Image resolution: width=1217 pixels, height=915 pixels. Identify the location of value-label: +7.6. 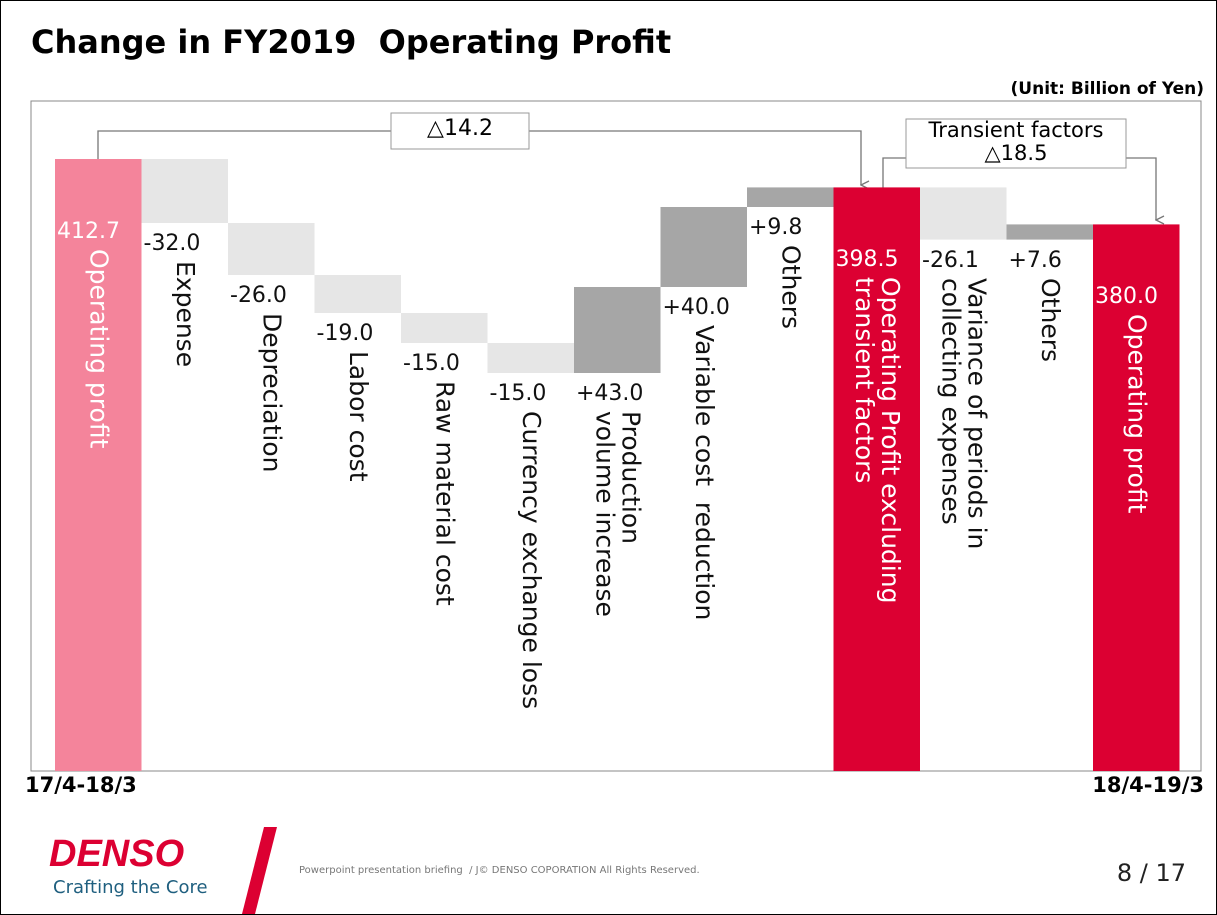
(1035, 260).